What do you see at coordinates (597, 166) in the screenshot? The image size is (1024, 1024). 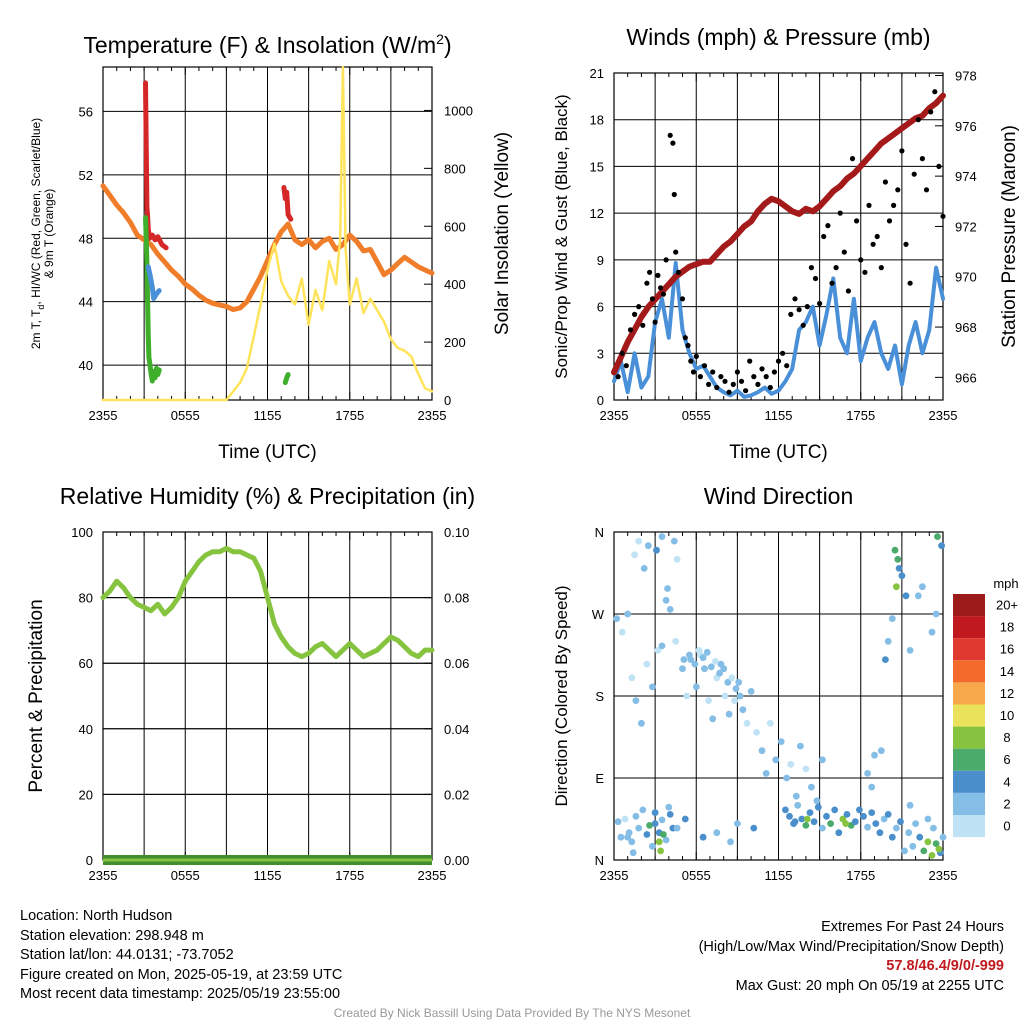 I see `y-tick-label: 15` at bounding box center [597, 166].